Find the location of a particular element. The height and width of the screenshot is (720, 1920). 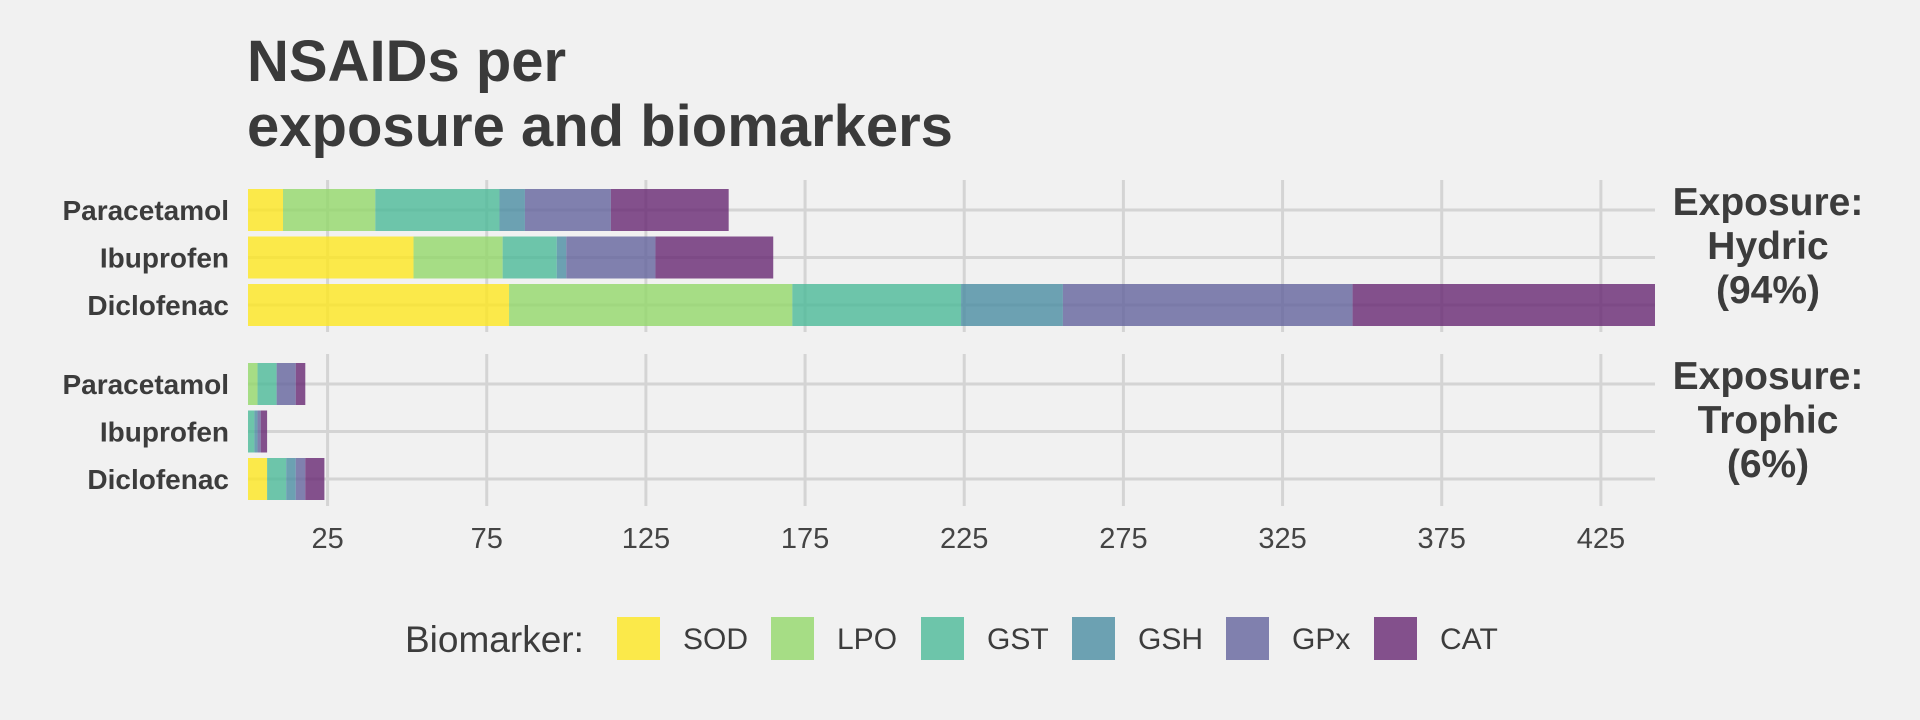

facet-label-line: Hydric is located at coordinates (1767, 246).